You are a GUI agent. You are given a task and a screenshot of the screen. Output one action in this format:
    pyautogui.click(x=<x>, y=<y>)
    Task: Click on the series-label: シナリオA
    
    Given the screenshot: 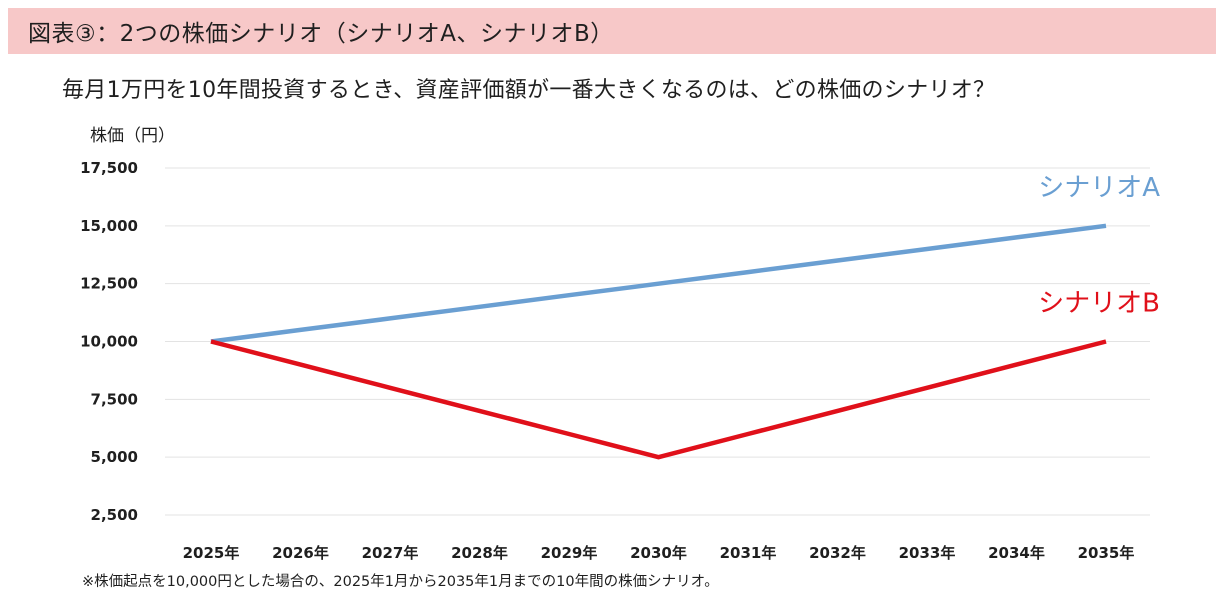 What is the action you would take?
    pyautogui.click(x=1099, y=188)
    